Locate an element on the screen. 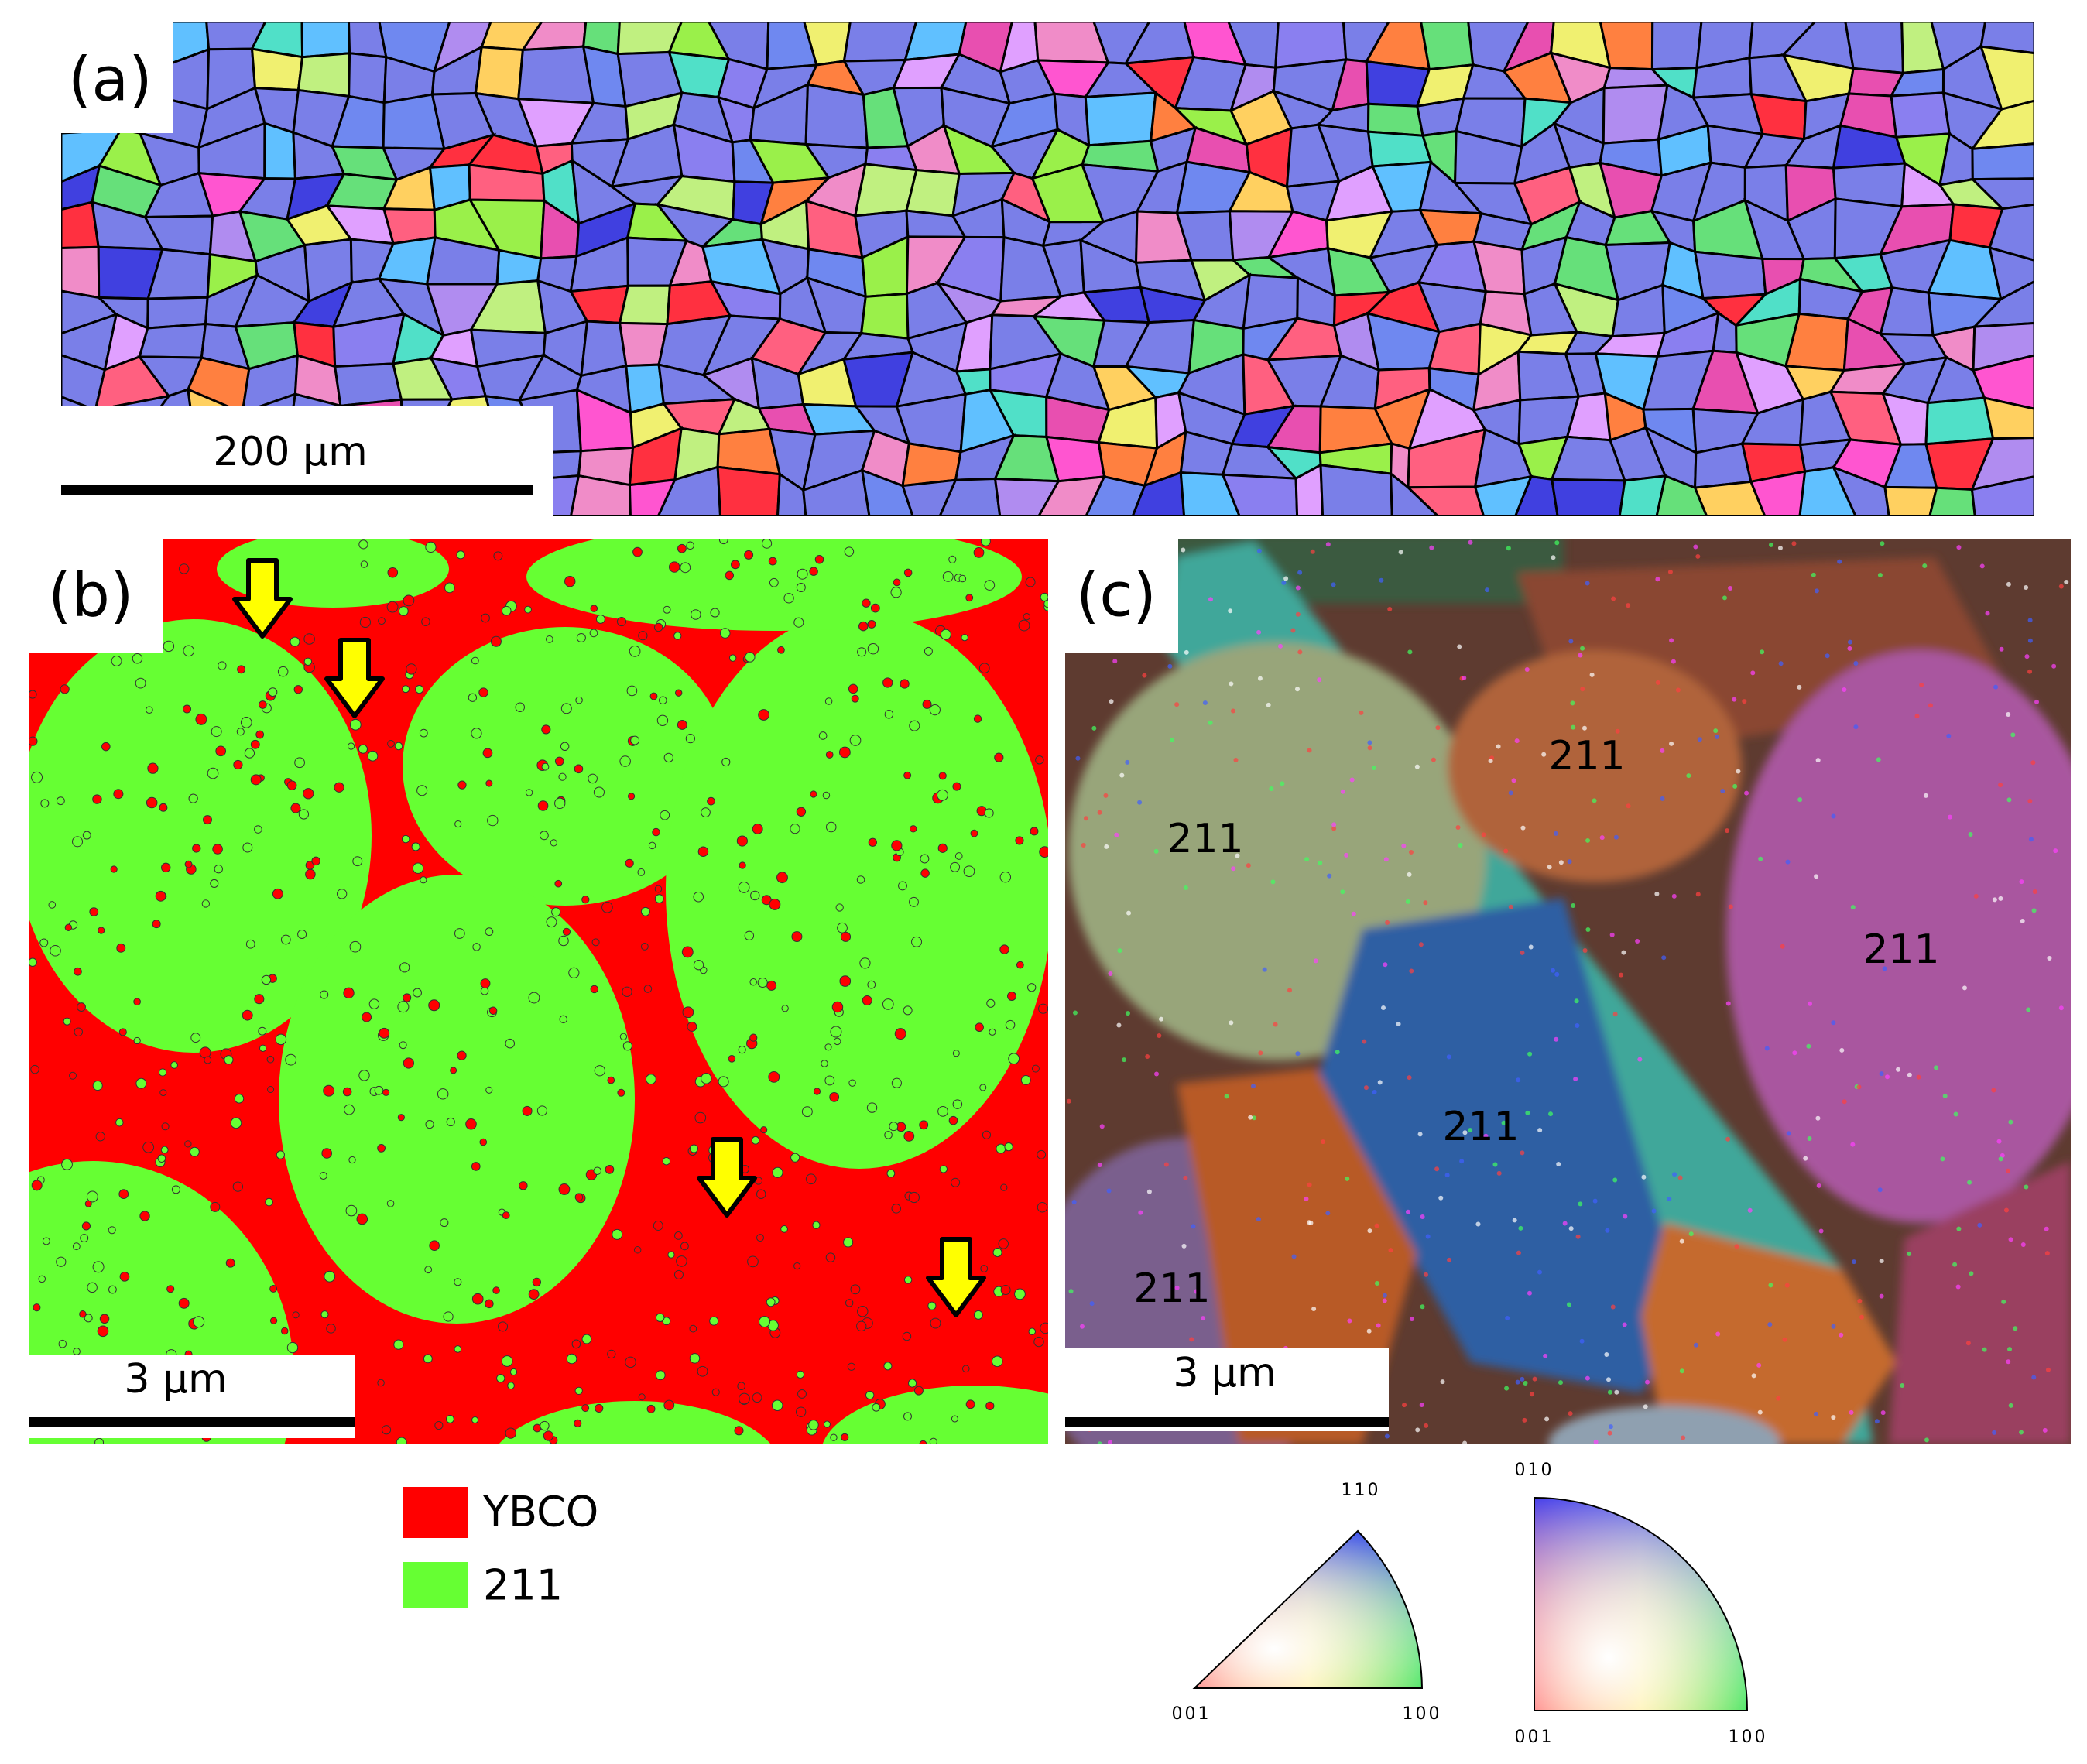  label-box is located at coordinates (1121, 596).